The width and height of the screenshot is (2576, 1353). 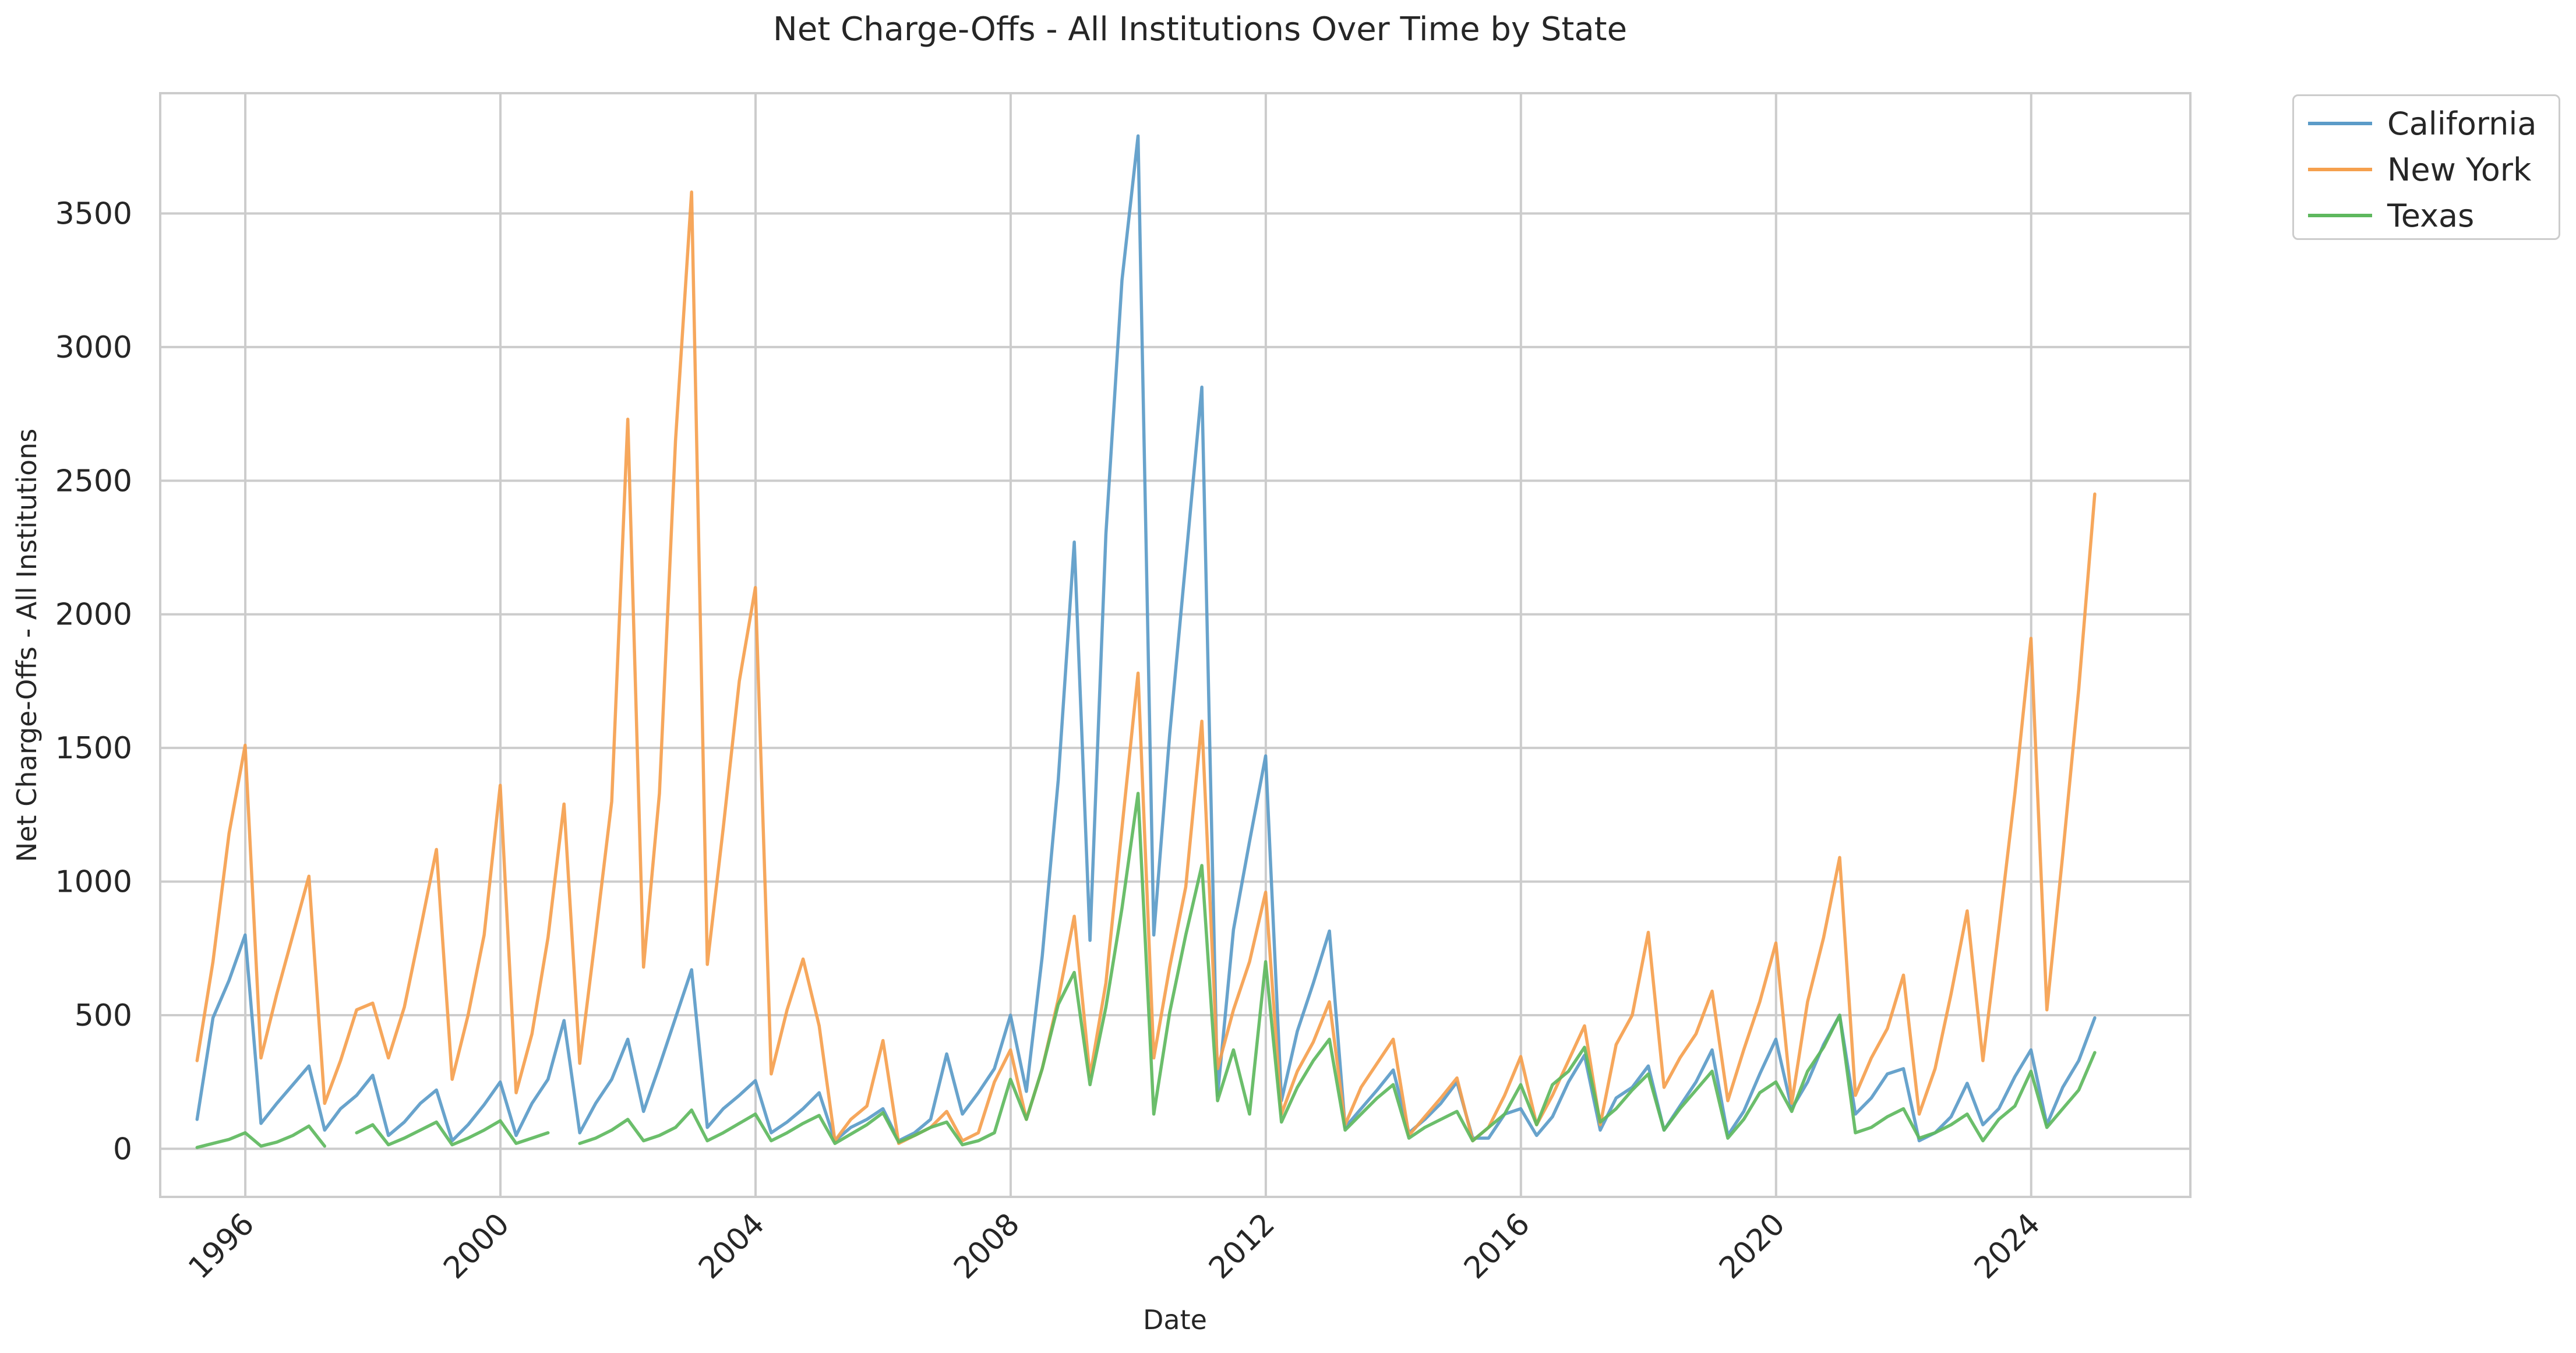 What do you see at coordinates (2462, 124) in the screenshot?
I see `legend-label-california: California` at bounding box center [2462, 124].